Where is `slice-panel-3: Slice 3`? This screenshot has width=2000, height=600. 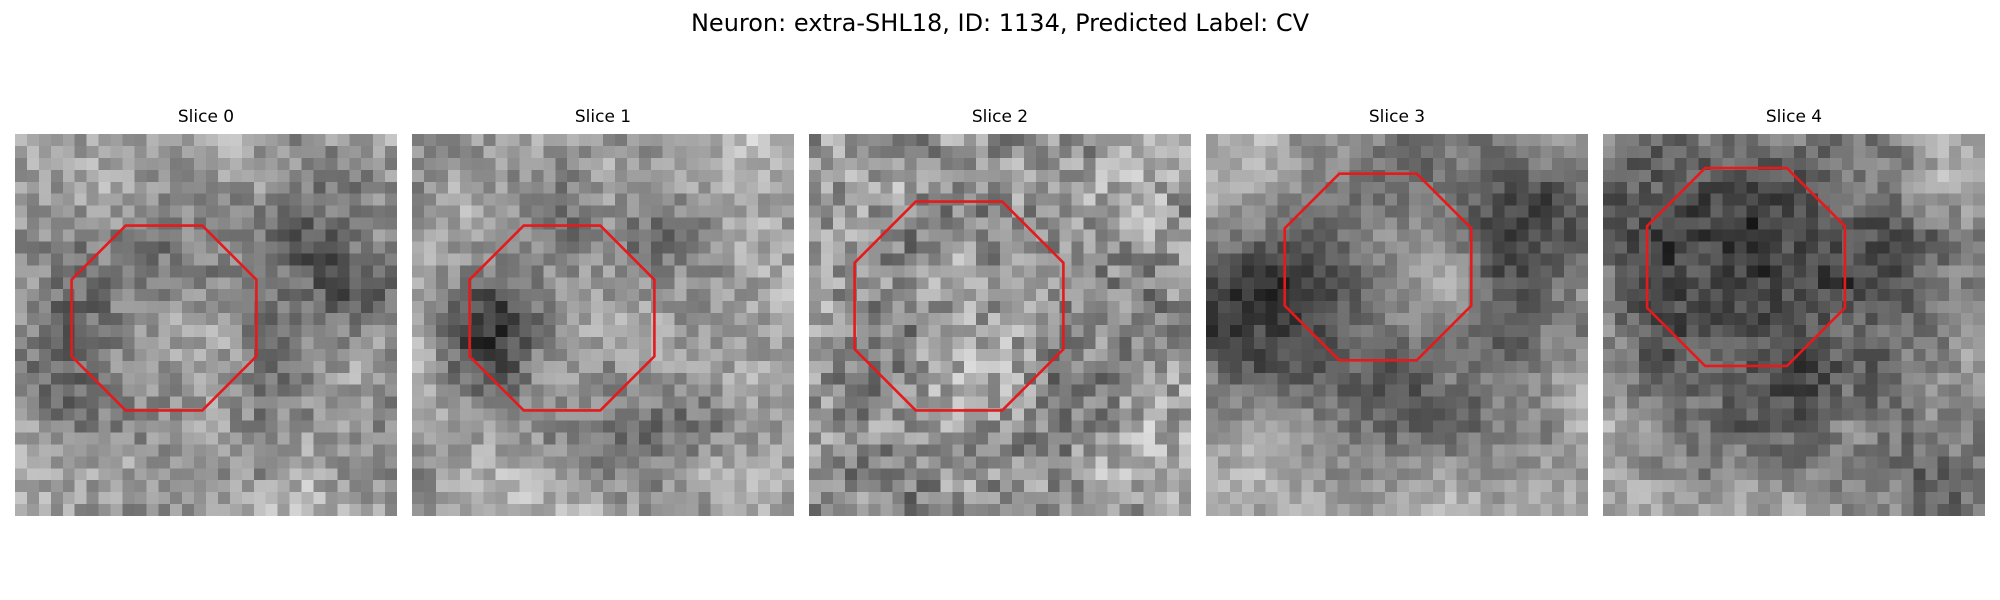
slice-panel-3: Slice 3 is located at coordinates (1397, 311).